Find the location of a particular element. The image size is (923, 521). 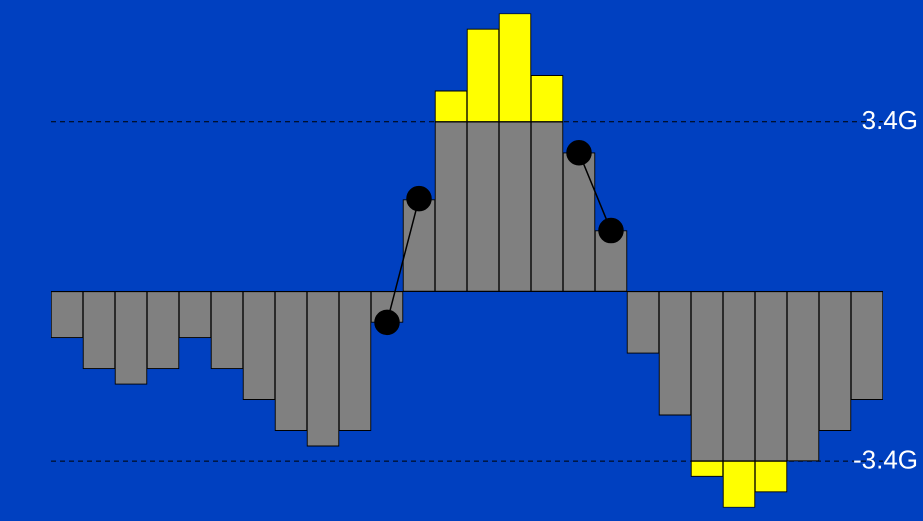

y-tick-label: -3.4G is located at coordinates (885, 459).